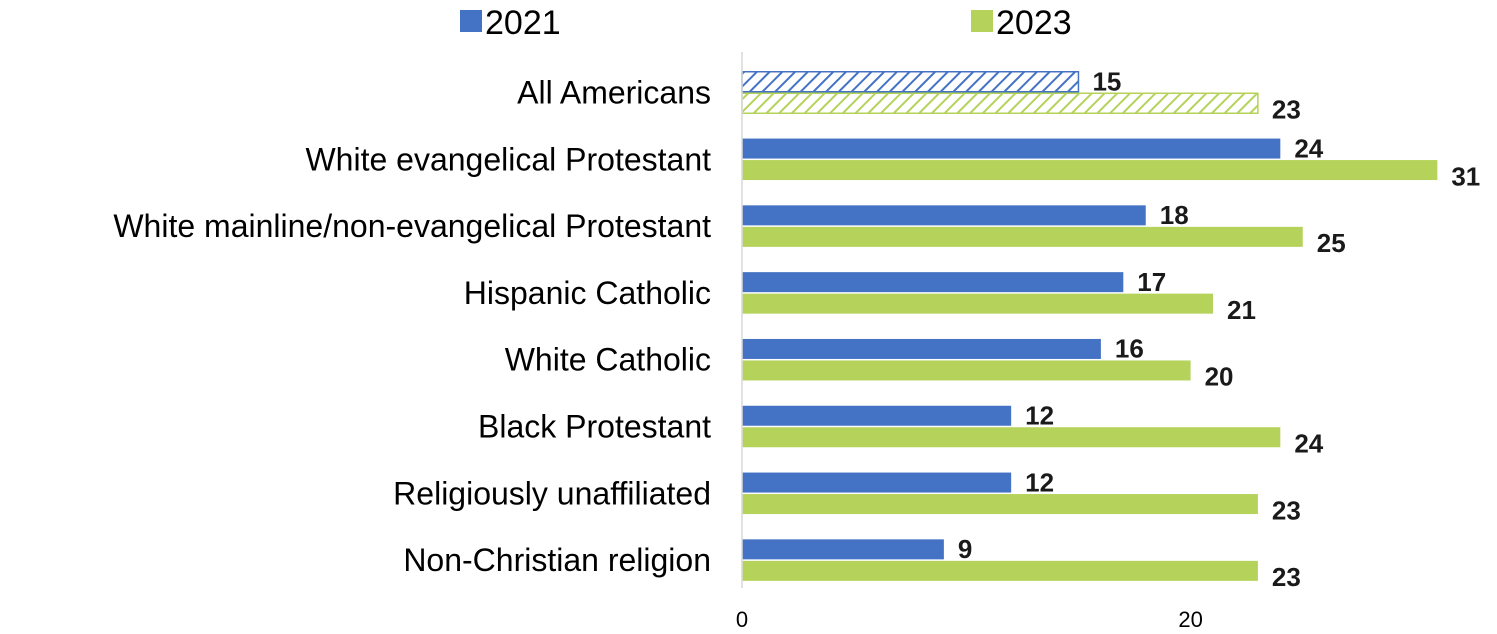 This screenshot has height=634, width=1497. I want to click on value-label-2021-white-catholic: 16, so click(1129, 349).